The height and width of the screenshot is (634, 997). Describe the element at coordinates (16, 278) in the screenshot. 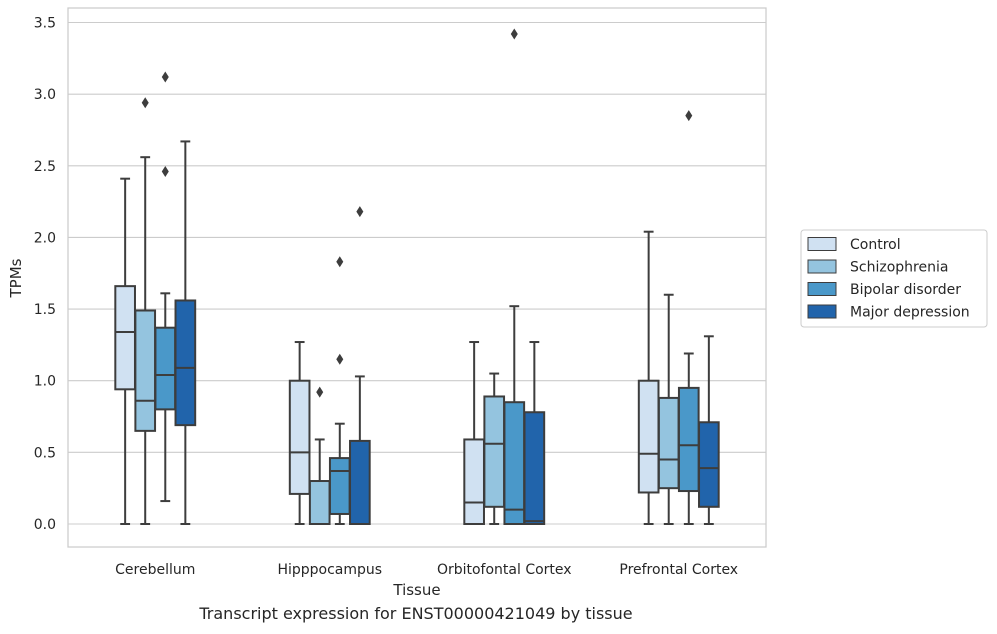

I see `y-axis-label: TPMs` at that location.